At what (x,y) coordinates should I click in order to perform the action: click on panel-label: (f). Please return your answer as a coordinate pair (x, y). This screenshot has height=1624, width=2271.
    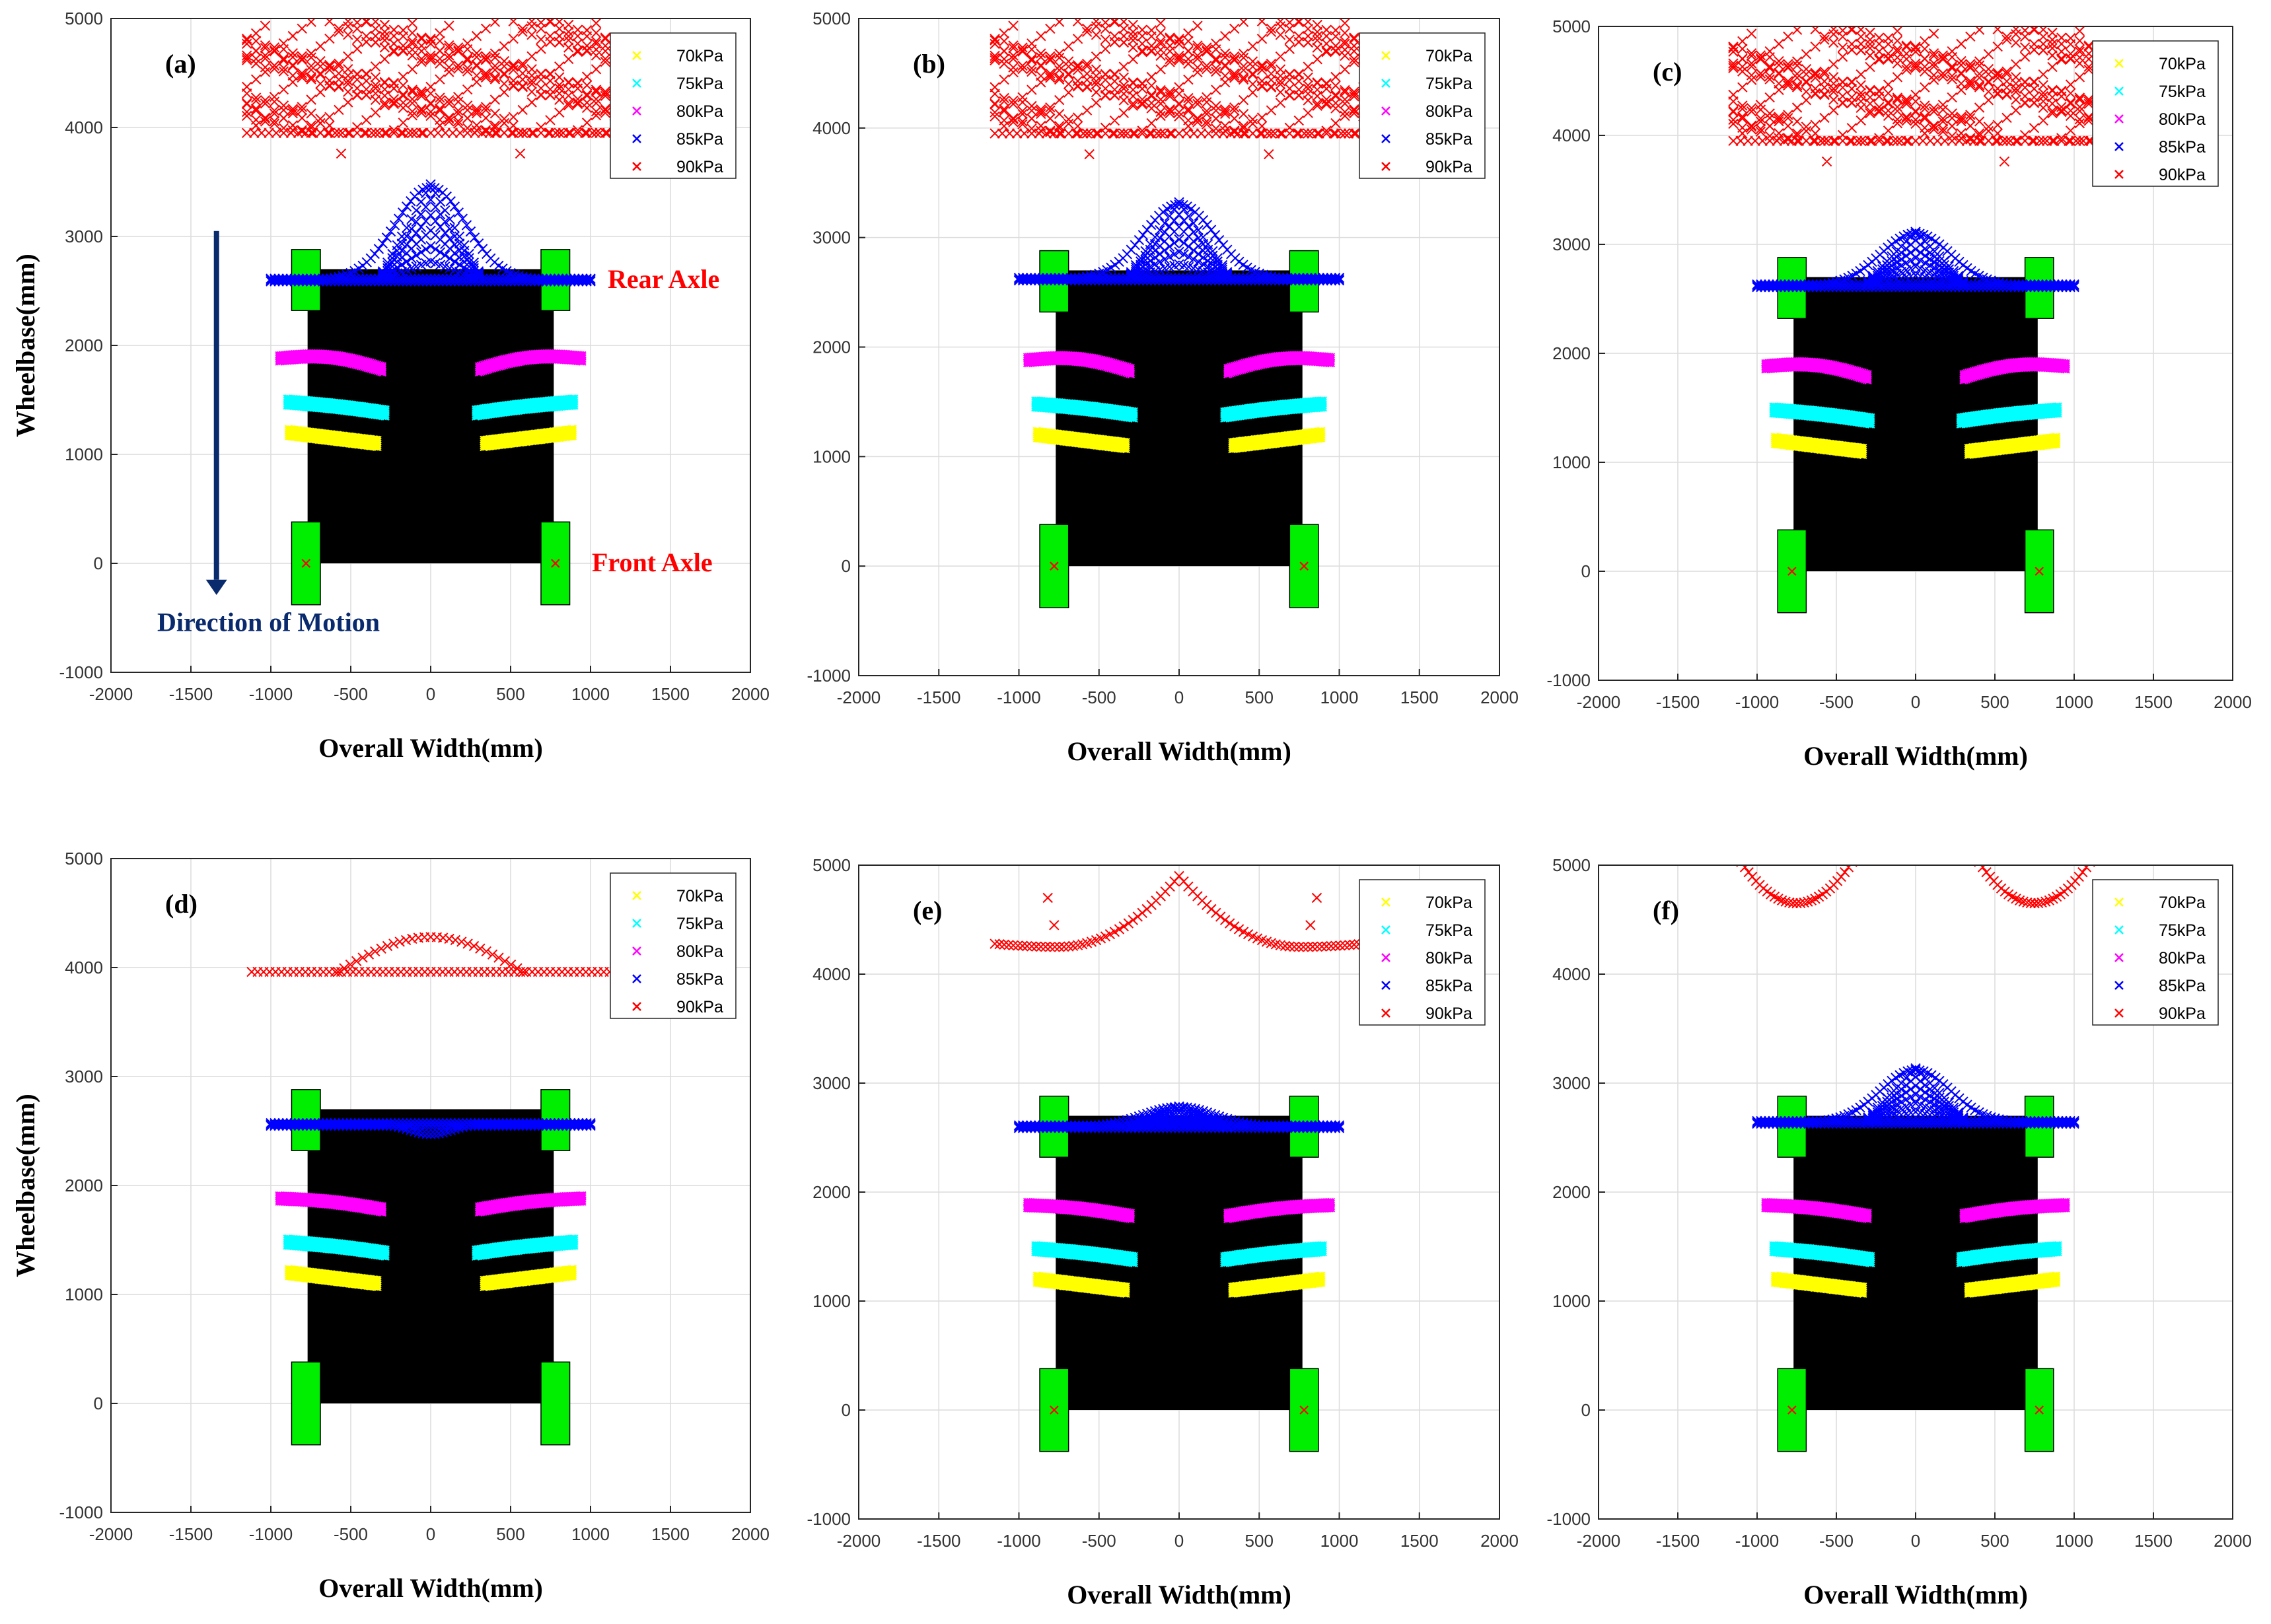
    Looking at the image, I should click on (1666, 911).